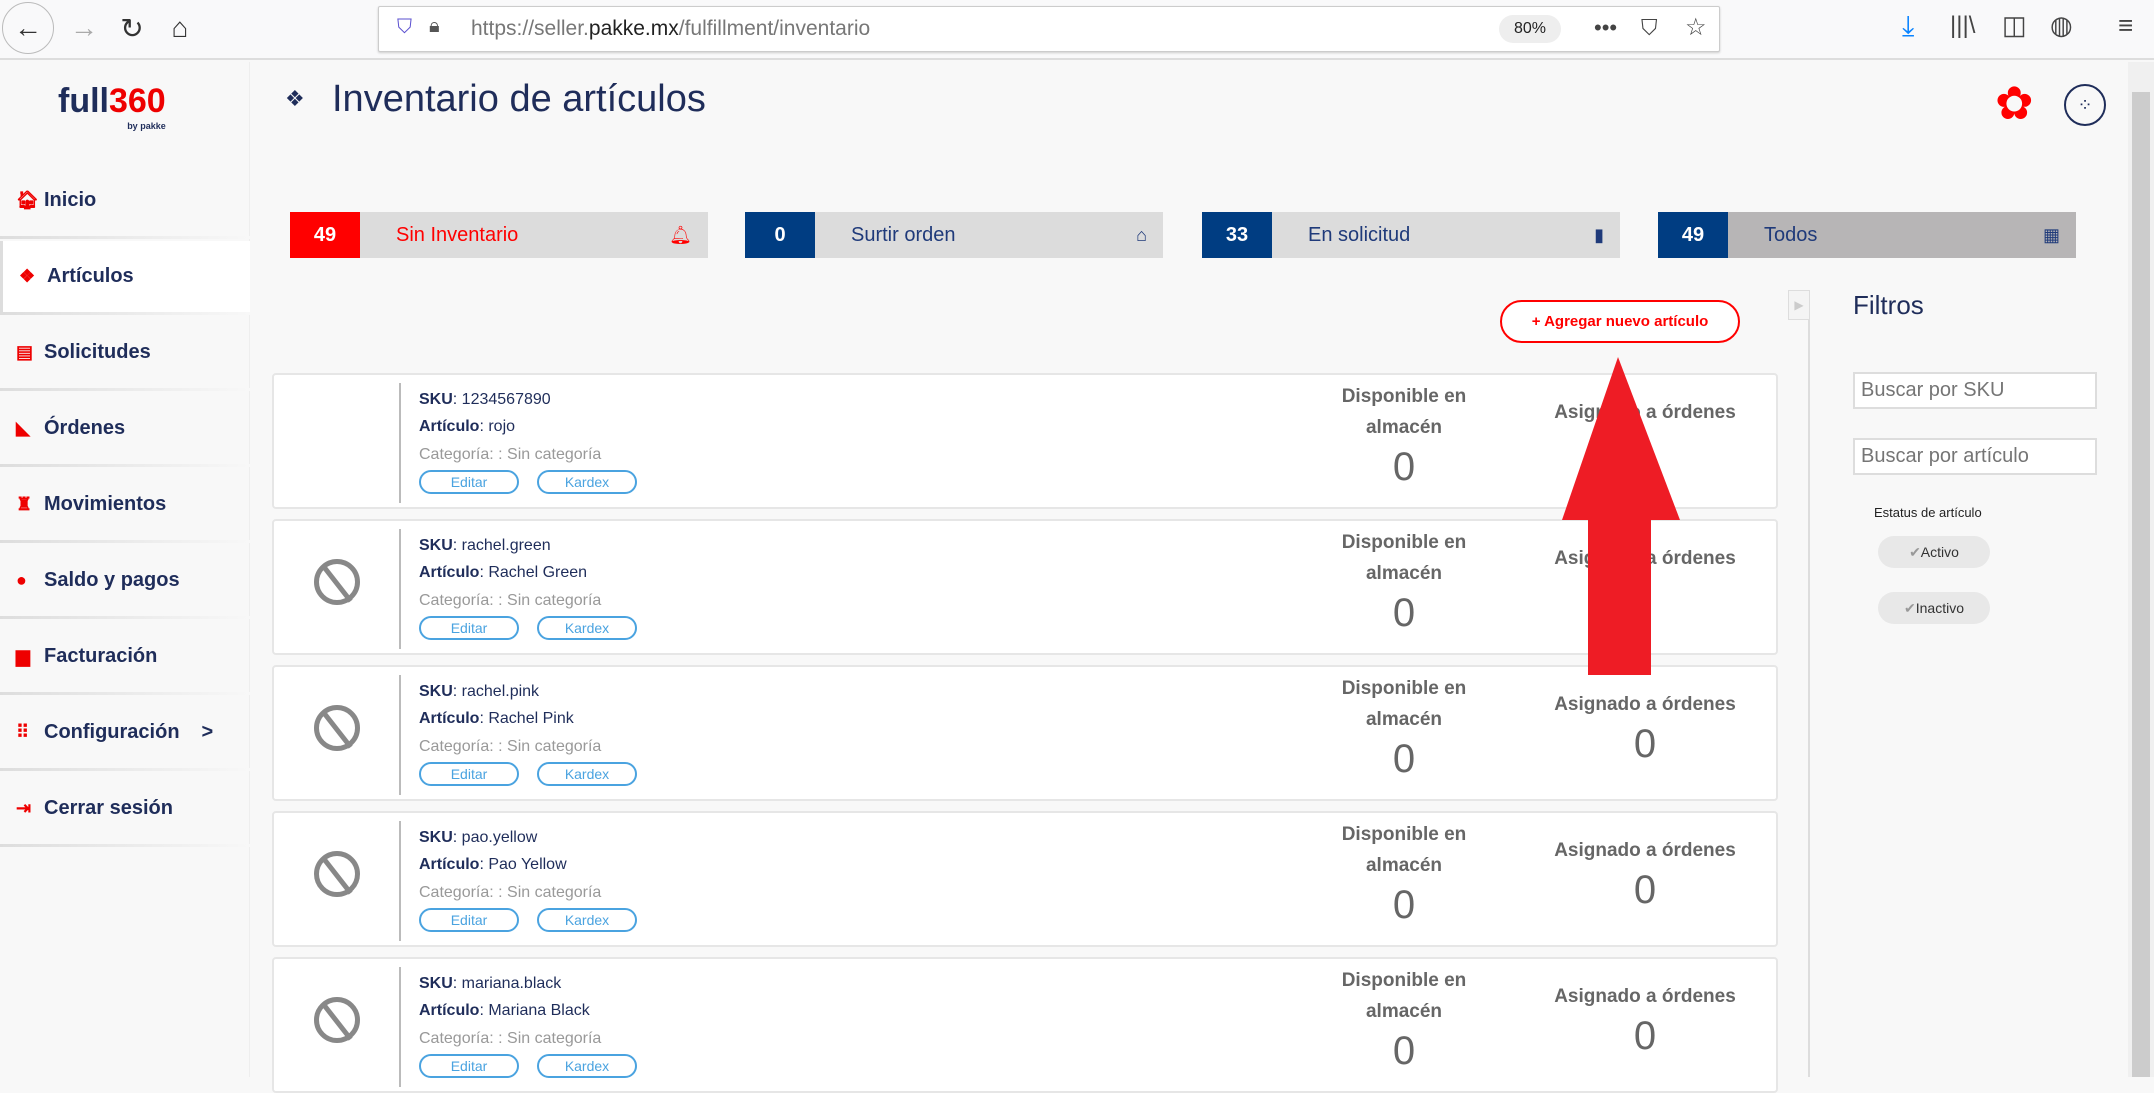  What do you see at coordinates (90, 276) in the screenshot?
I see `sidebar-item-label: Artículos` at bounding box center [90, 276].